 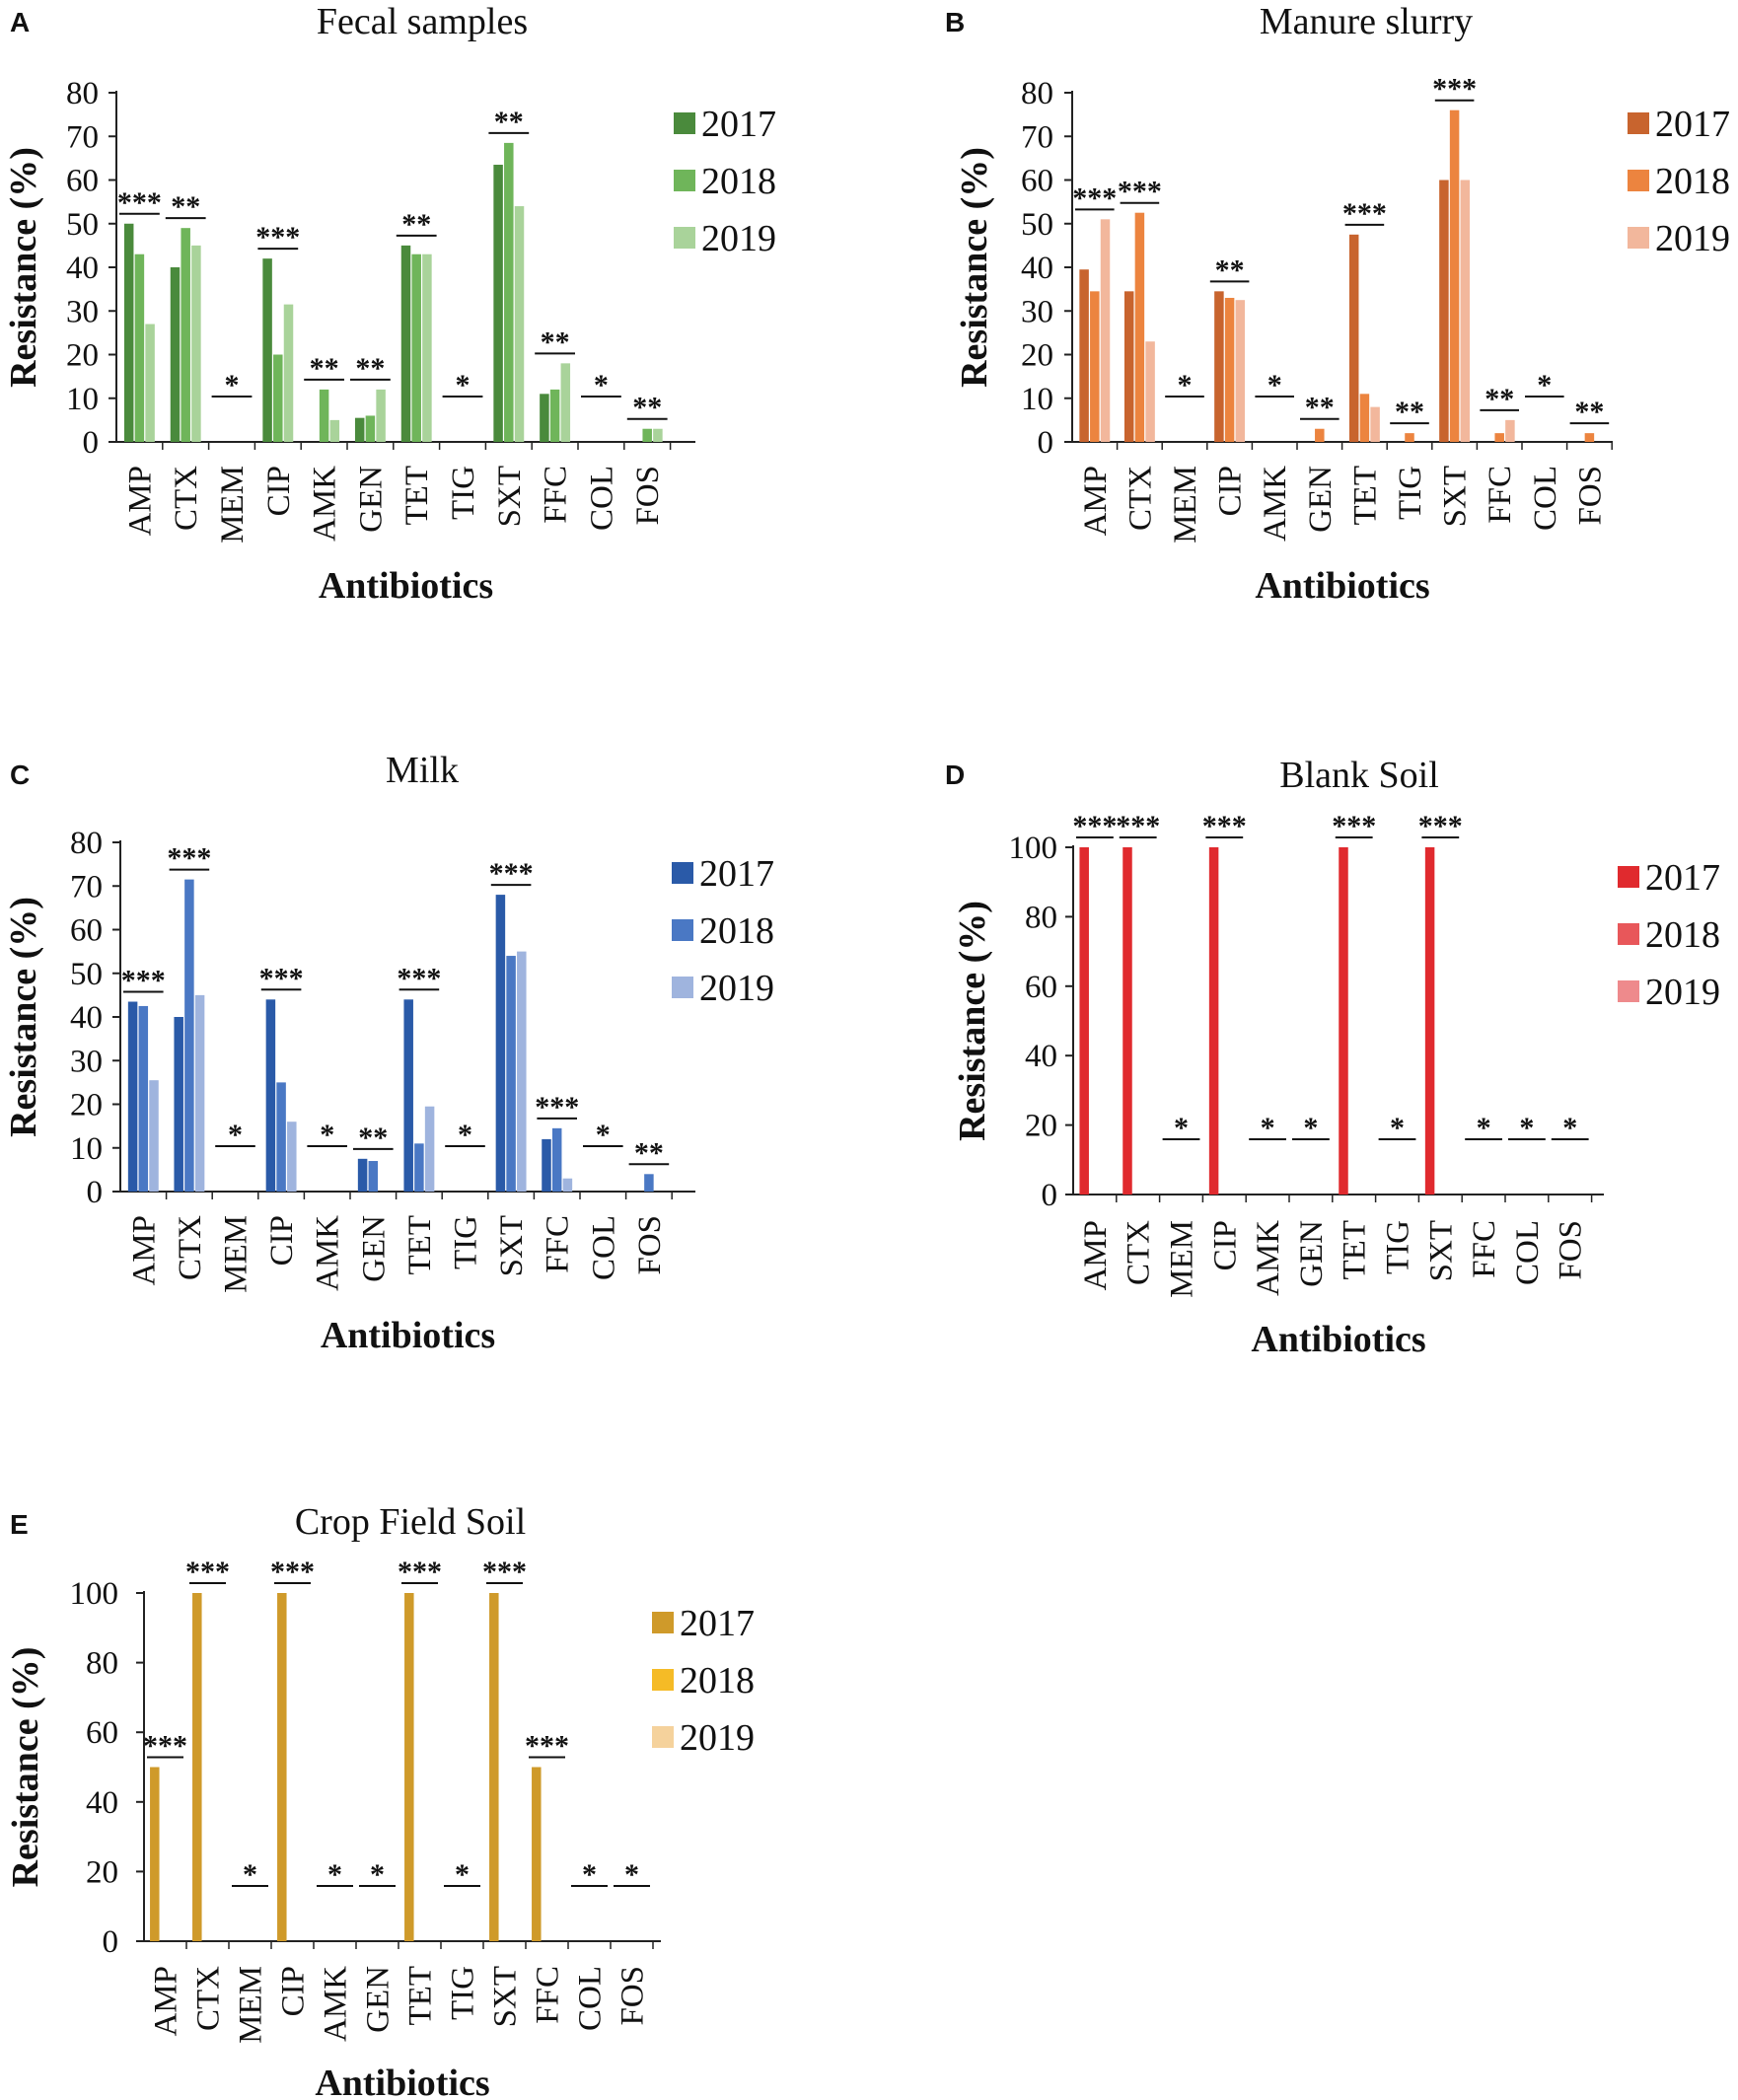 What do you see at coordinates (1364, 418) in the screenshot?
I see `bar-2018-tet` at bounding box center [1364, 418].